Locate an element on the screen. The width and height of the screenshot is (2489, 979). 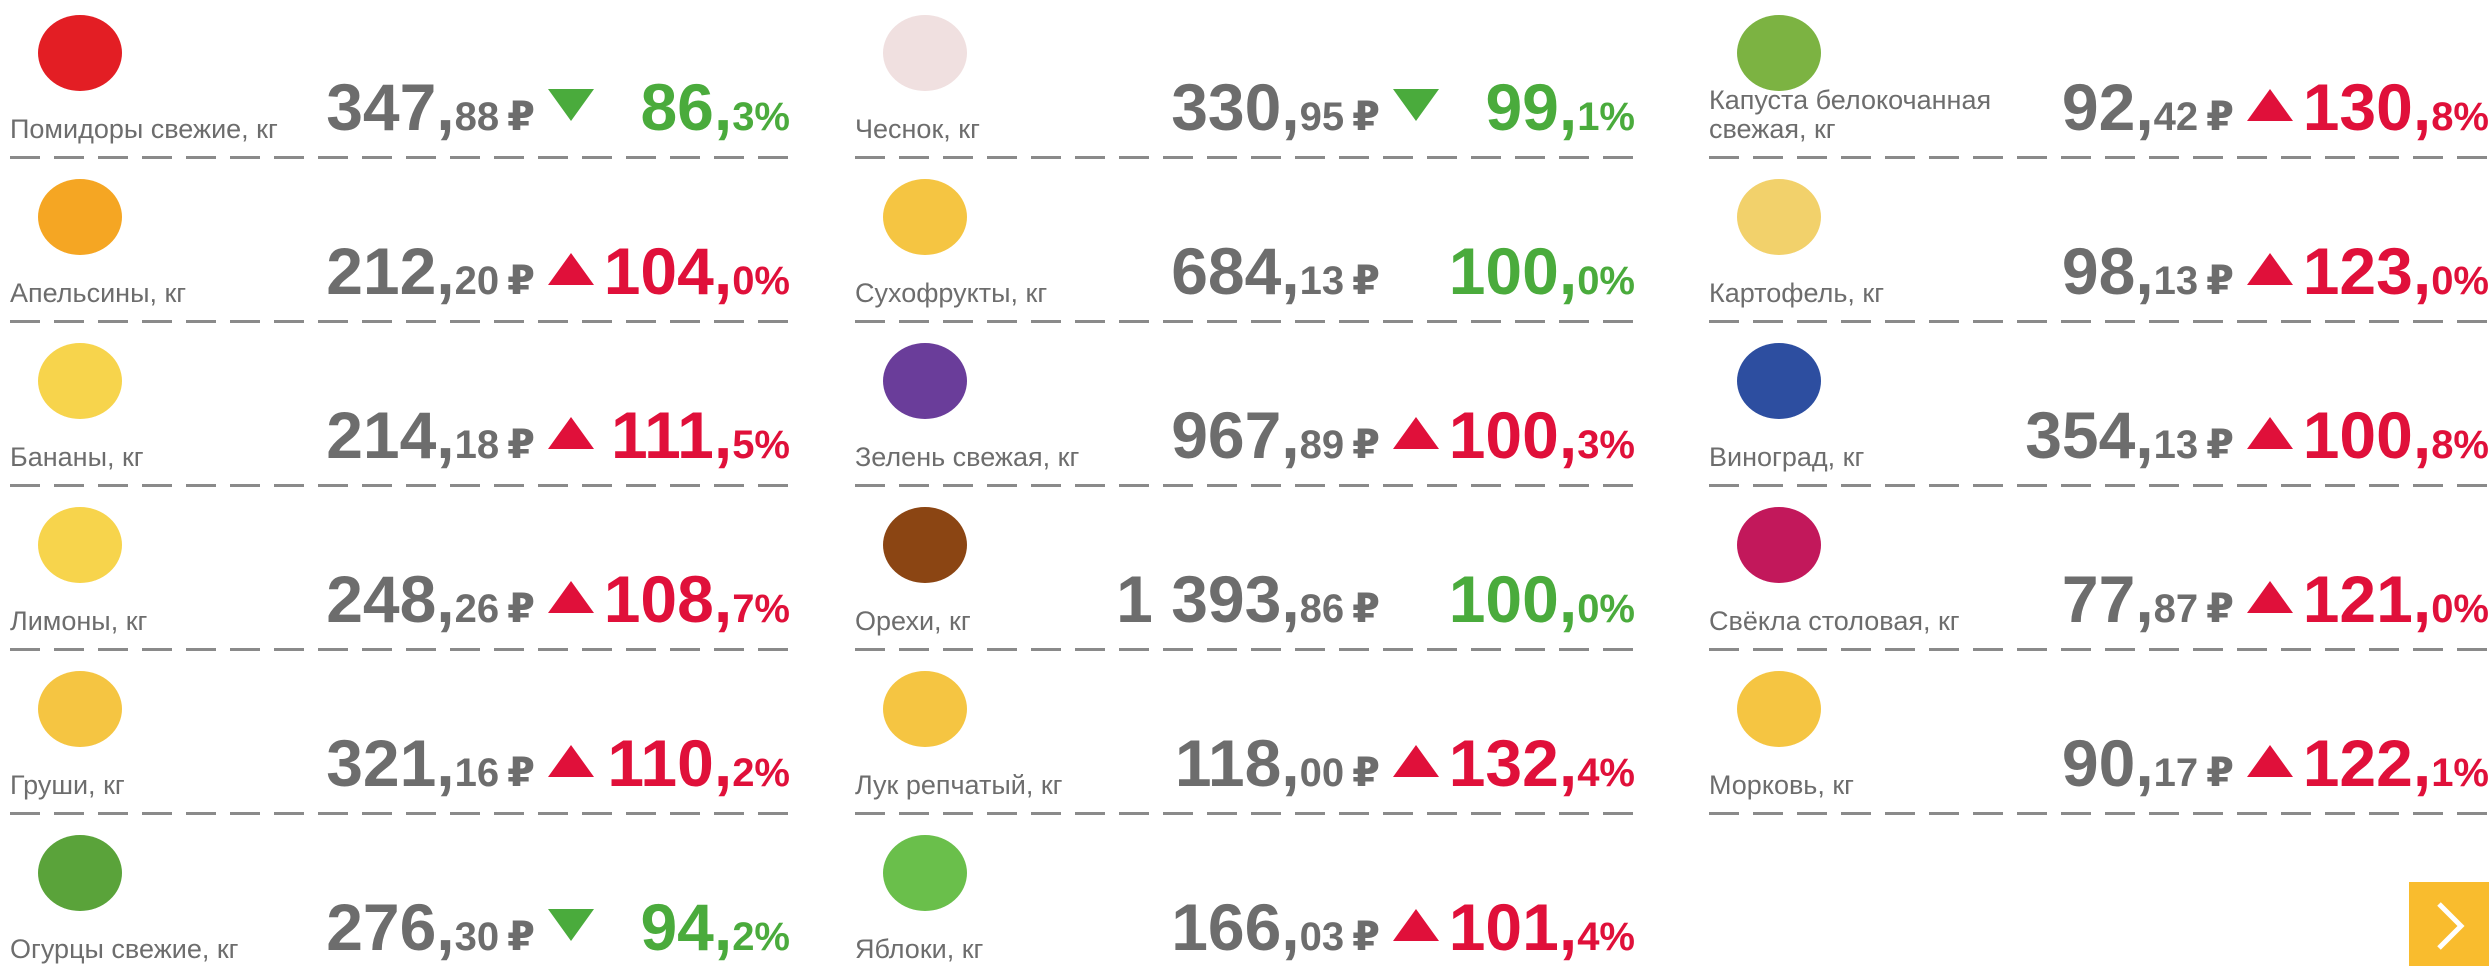
price-decimal: 16 is located at coordinates (477, 773).